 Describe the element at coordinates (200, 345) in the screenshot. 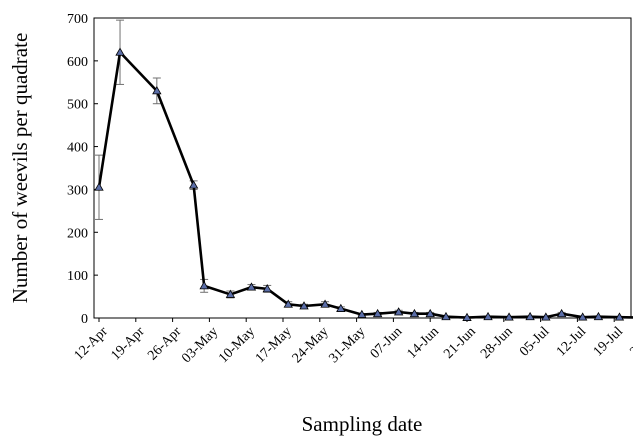

I see `x-tick-label: 03-May` at that location.